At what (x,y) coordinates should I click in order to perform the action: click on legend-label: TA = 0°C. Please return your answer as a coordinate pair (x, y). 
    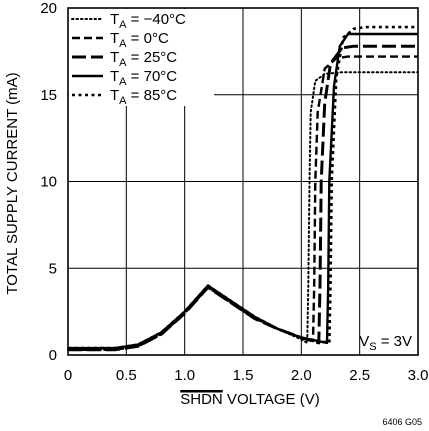
    Looking at the image, I should click on (139, 40).